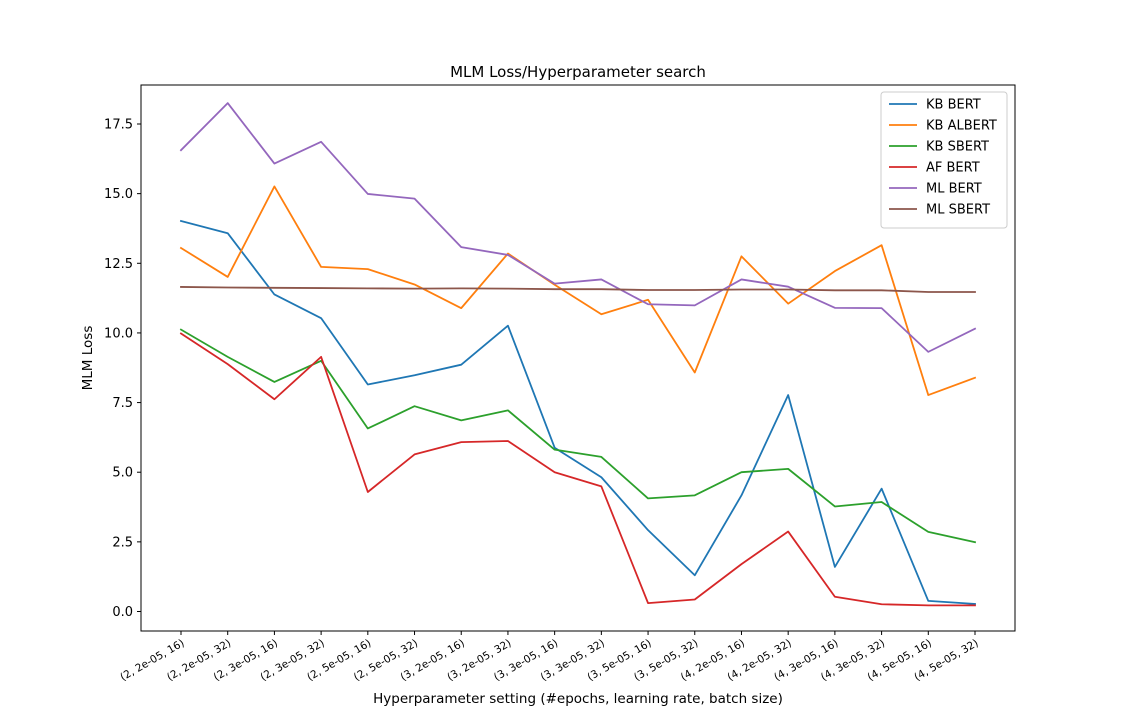 The width and height of the screenshot is (1127, 708). What do you see at coordinates (118, 194) in the screenshot?
I see `y-tick-label: 15.0` at bounding box center [118, 194].